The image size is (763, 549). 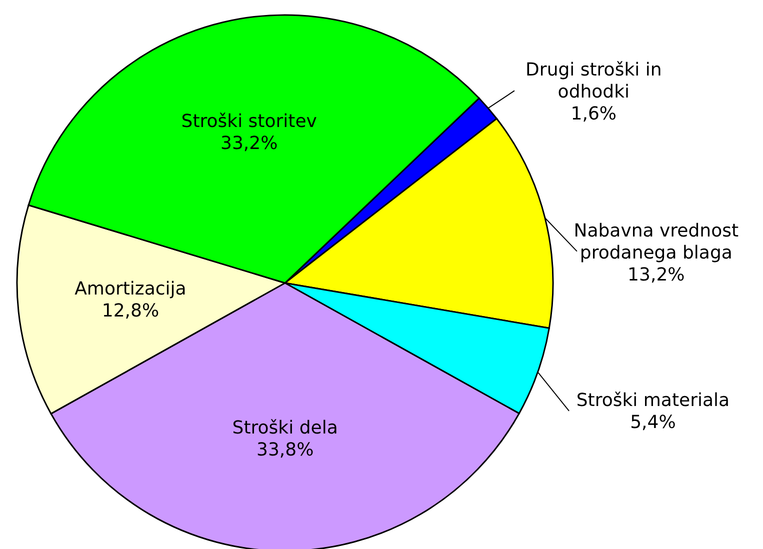 I want to click on data-label: 1,6%, so click(x=593, y=114).